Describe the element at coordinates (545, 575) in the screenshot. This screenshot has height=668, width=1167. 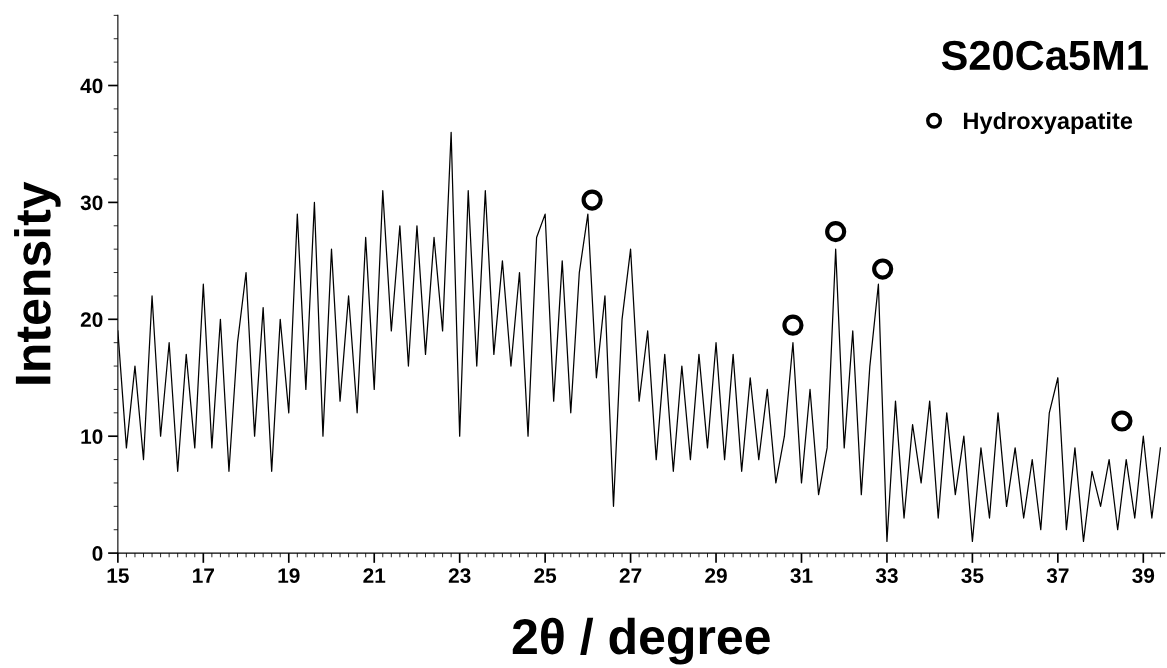
I see `x-tick-label: 25` at that location.